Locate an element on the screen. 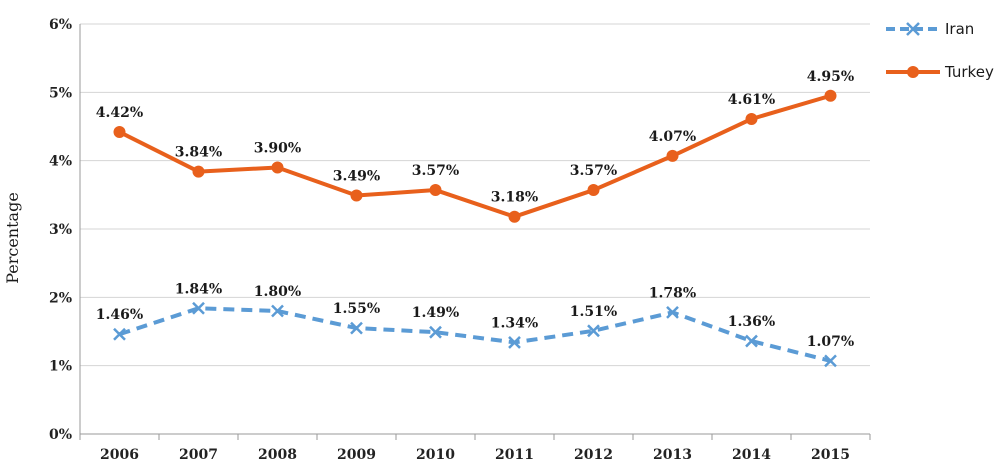  x-tick-label-2009: 2009 is located at coordinates (356, 455).